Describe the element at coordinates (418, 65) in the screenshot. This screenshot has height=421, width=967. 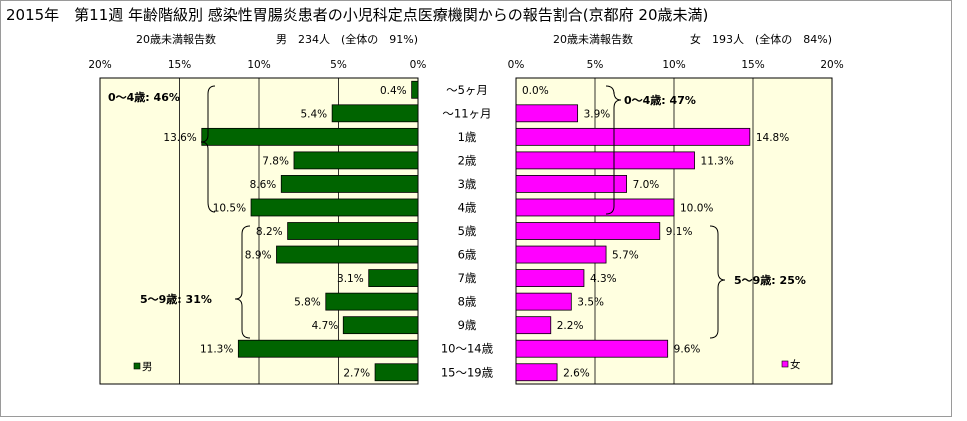
I see `male-tick-label: 0%` at that location.